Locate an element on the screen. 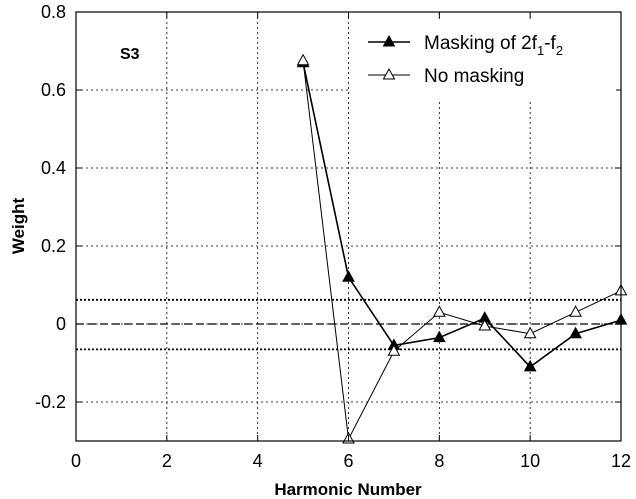 This screenshot has height=499, width=636. panel-label: S3 is located at coordinates (130, 54).